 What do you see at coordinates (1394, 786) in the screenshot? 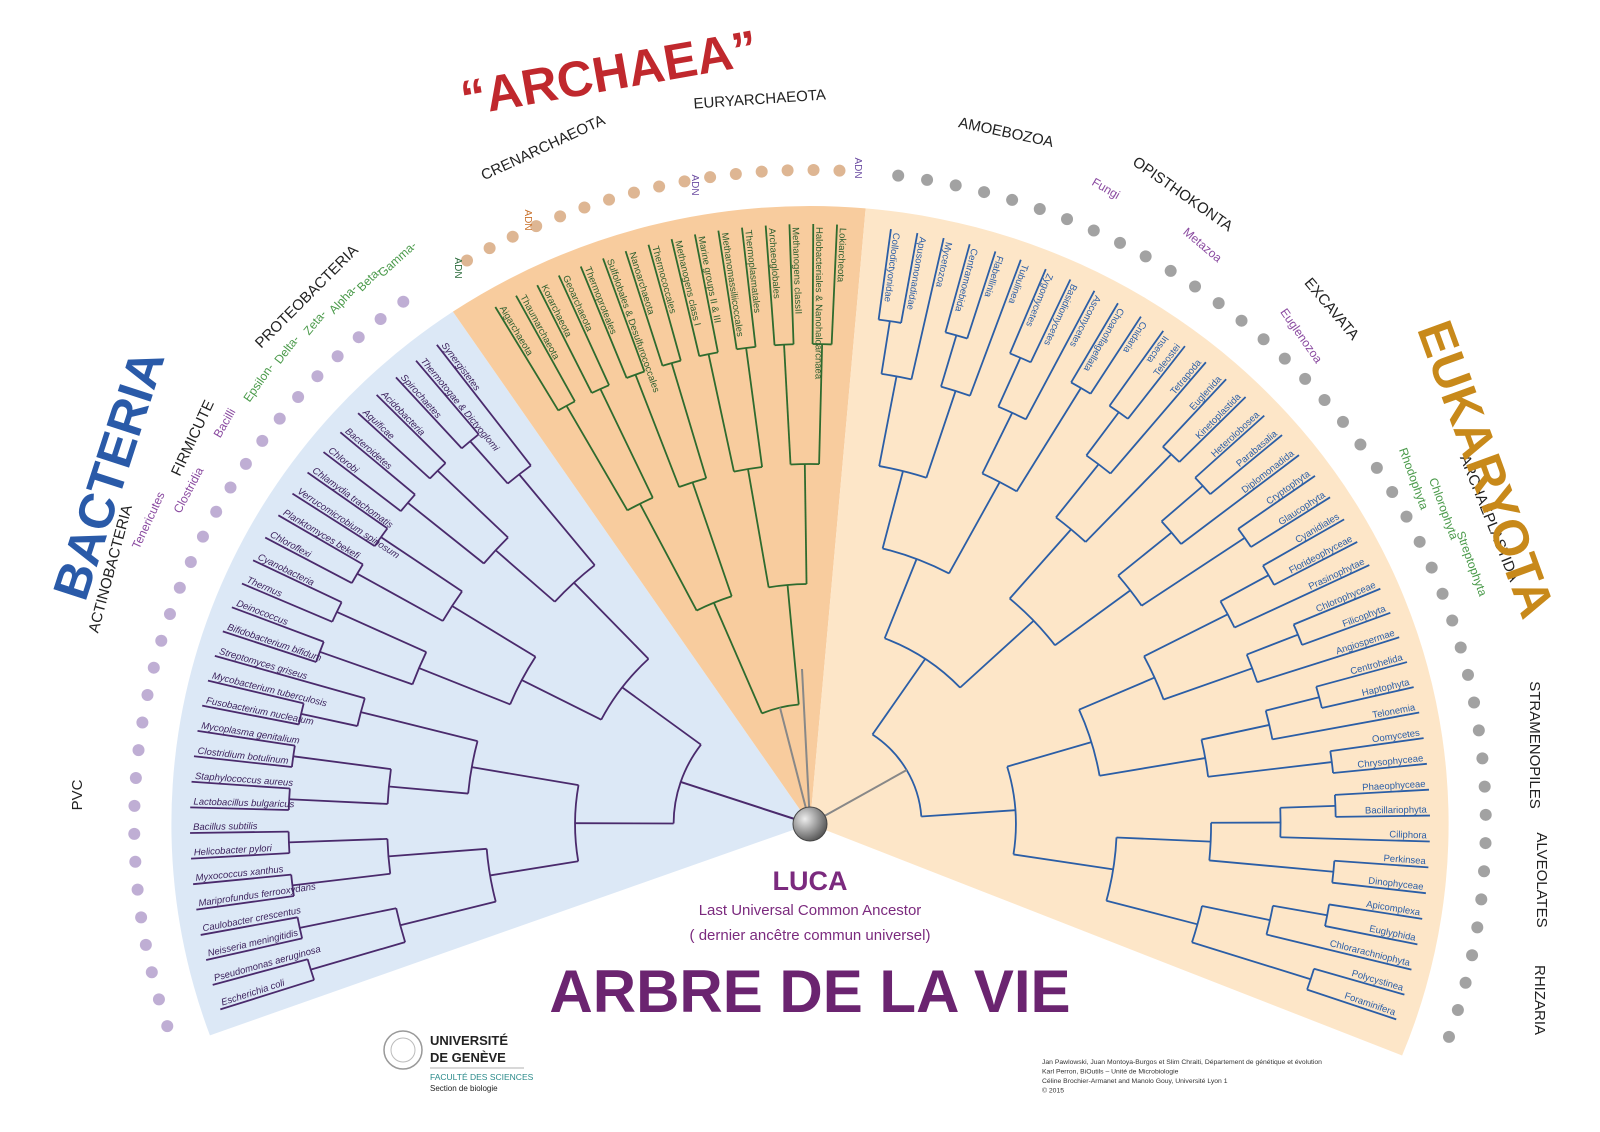
I see `leaf-label: Phaeophyceae` at bounding box center [1394, 786].